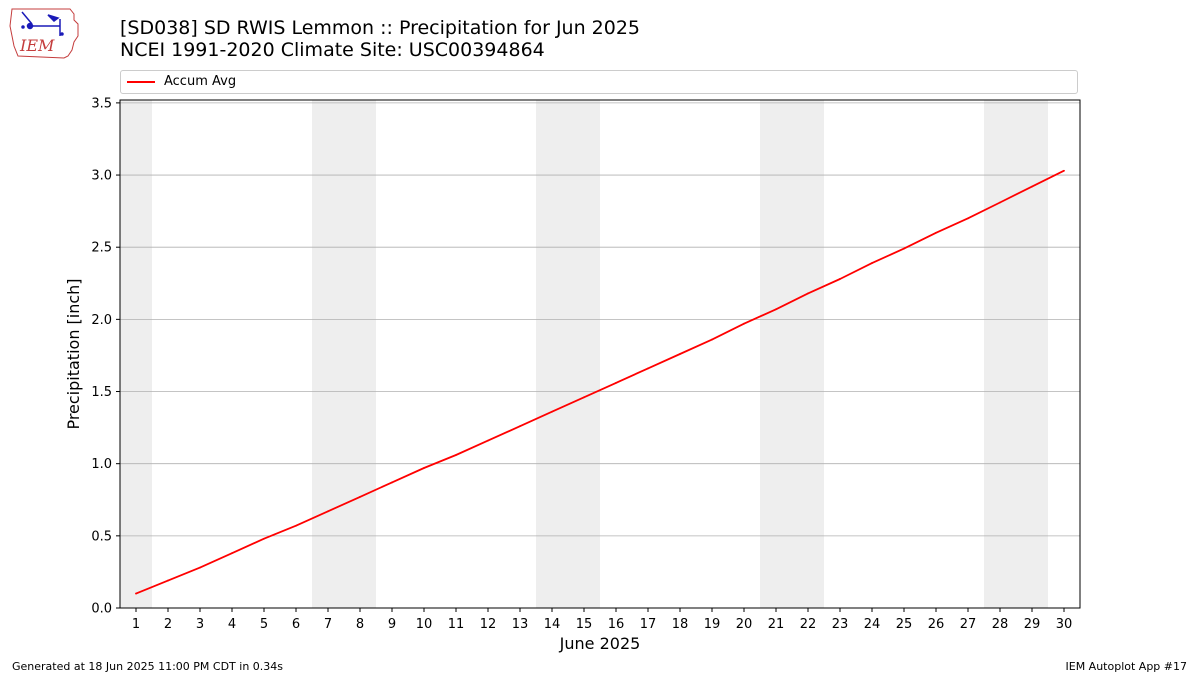 The image size is (1200, 675). I want to click on legend: Accum Avg, so click(599, 82).